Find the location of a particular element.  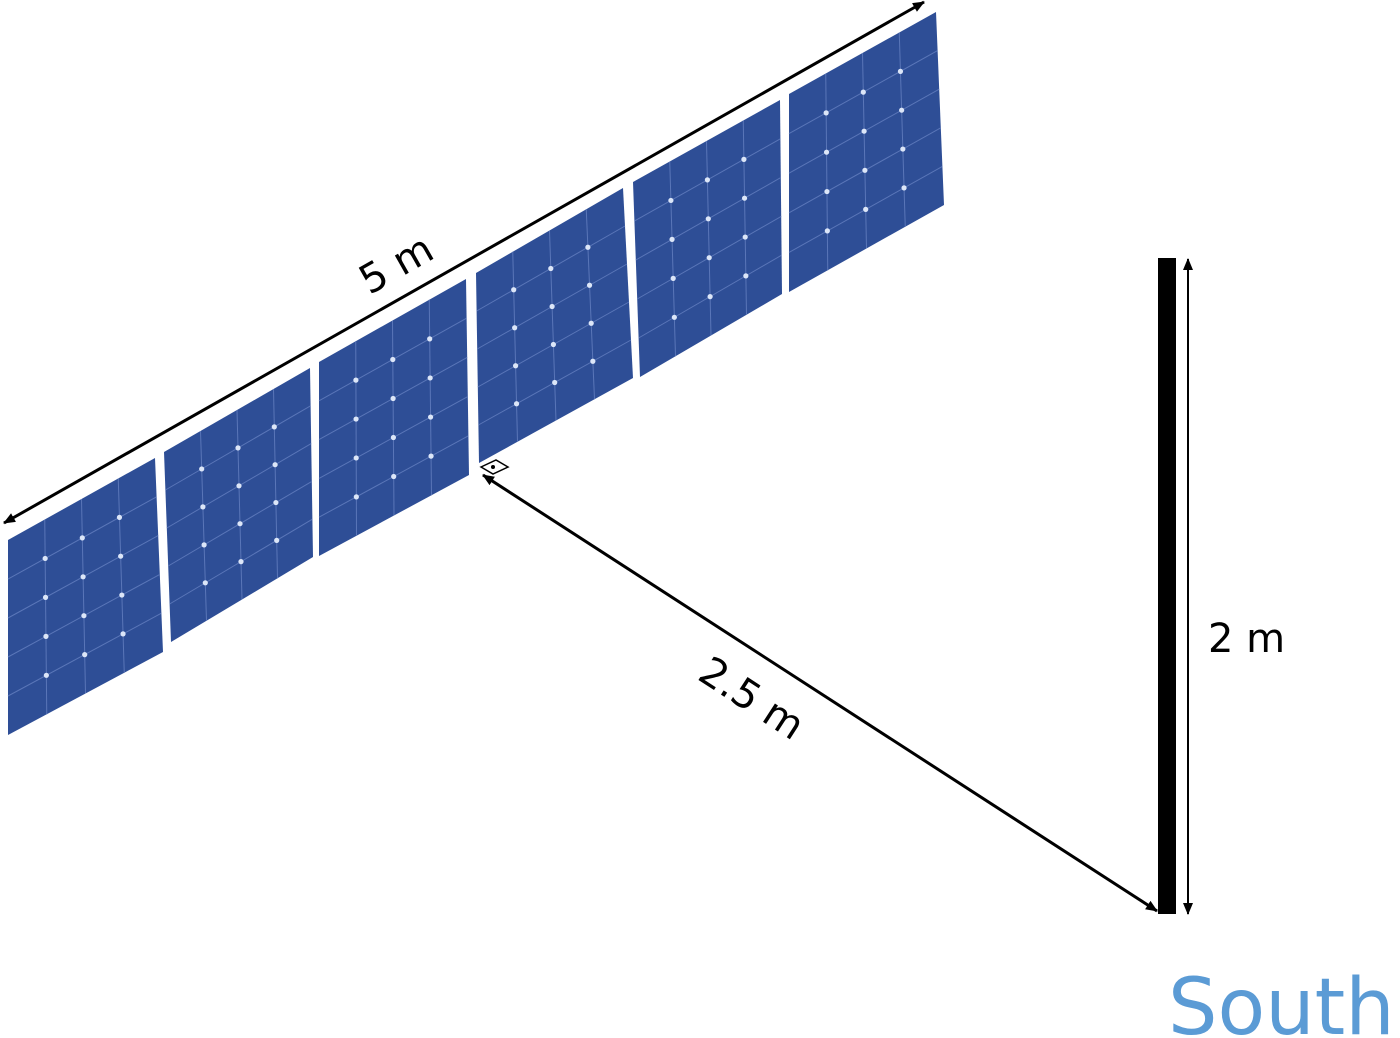

direction-label: South is located at coordinates (1281, 1000).